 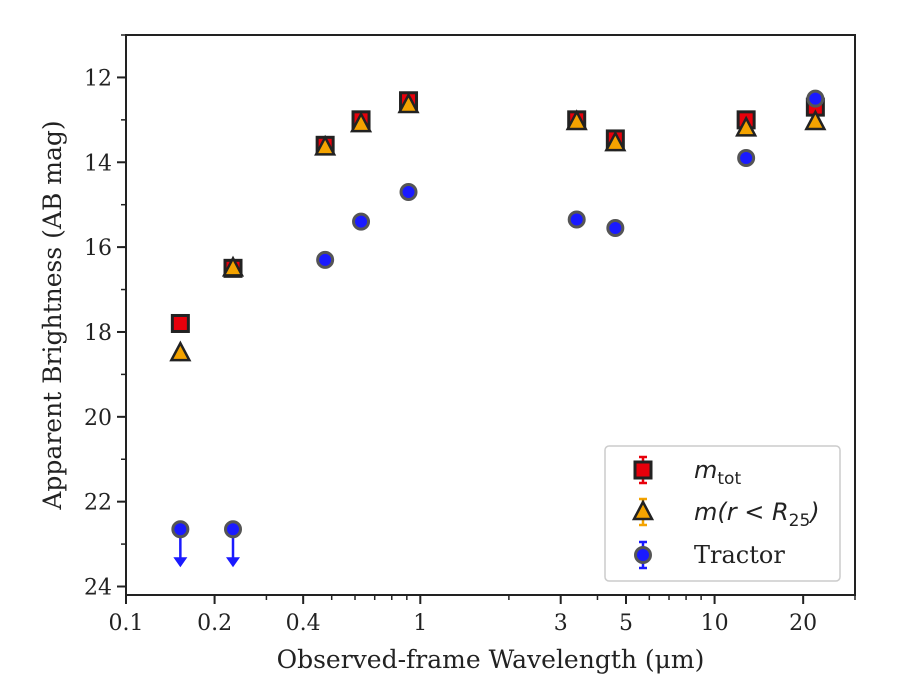 What do you see at coordinates (98, 418) in the screenshot?
I see `y-tick-label: 20` at bounding box center [98, 418].